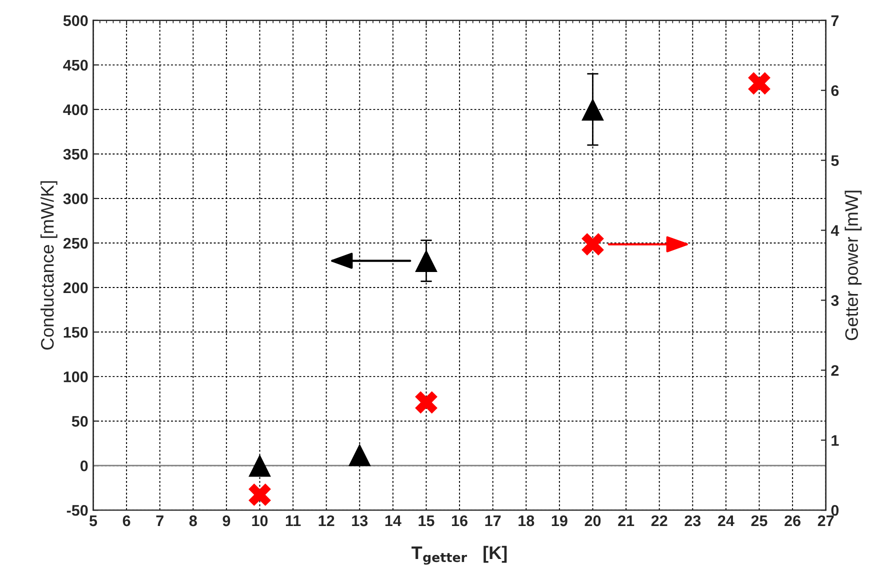 Image resolution: width=888 pixels, height=583 pixels. What do you see at coordinates (84, 466) in the screenshot?
I see `y-tick-label: 0` at bounding box center [84, 466].